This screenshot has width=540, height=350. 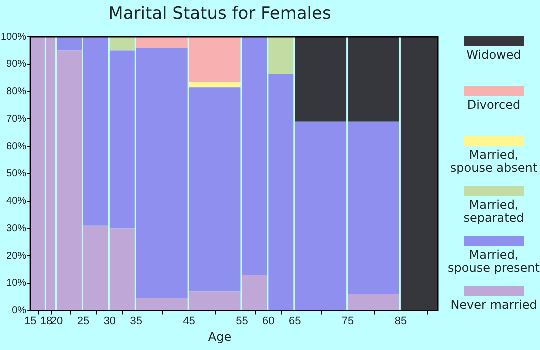 What do you see at coordinates (110, 321) in the screenshot?
I see `x-tick-label: 30` at bounding box center [110, 321].